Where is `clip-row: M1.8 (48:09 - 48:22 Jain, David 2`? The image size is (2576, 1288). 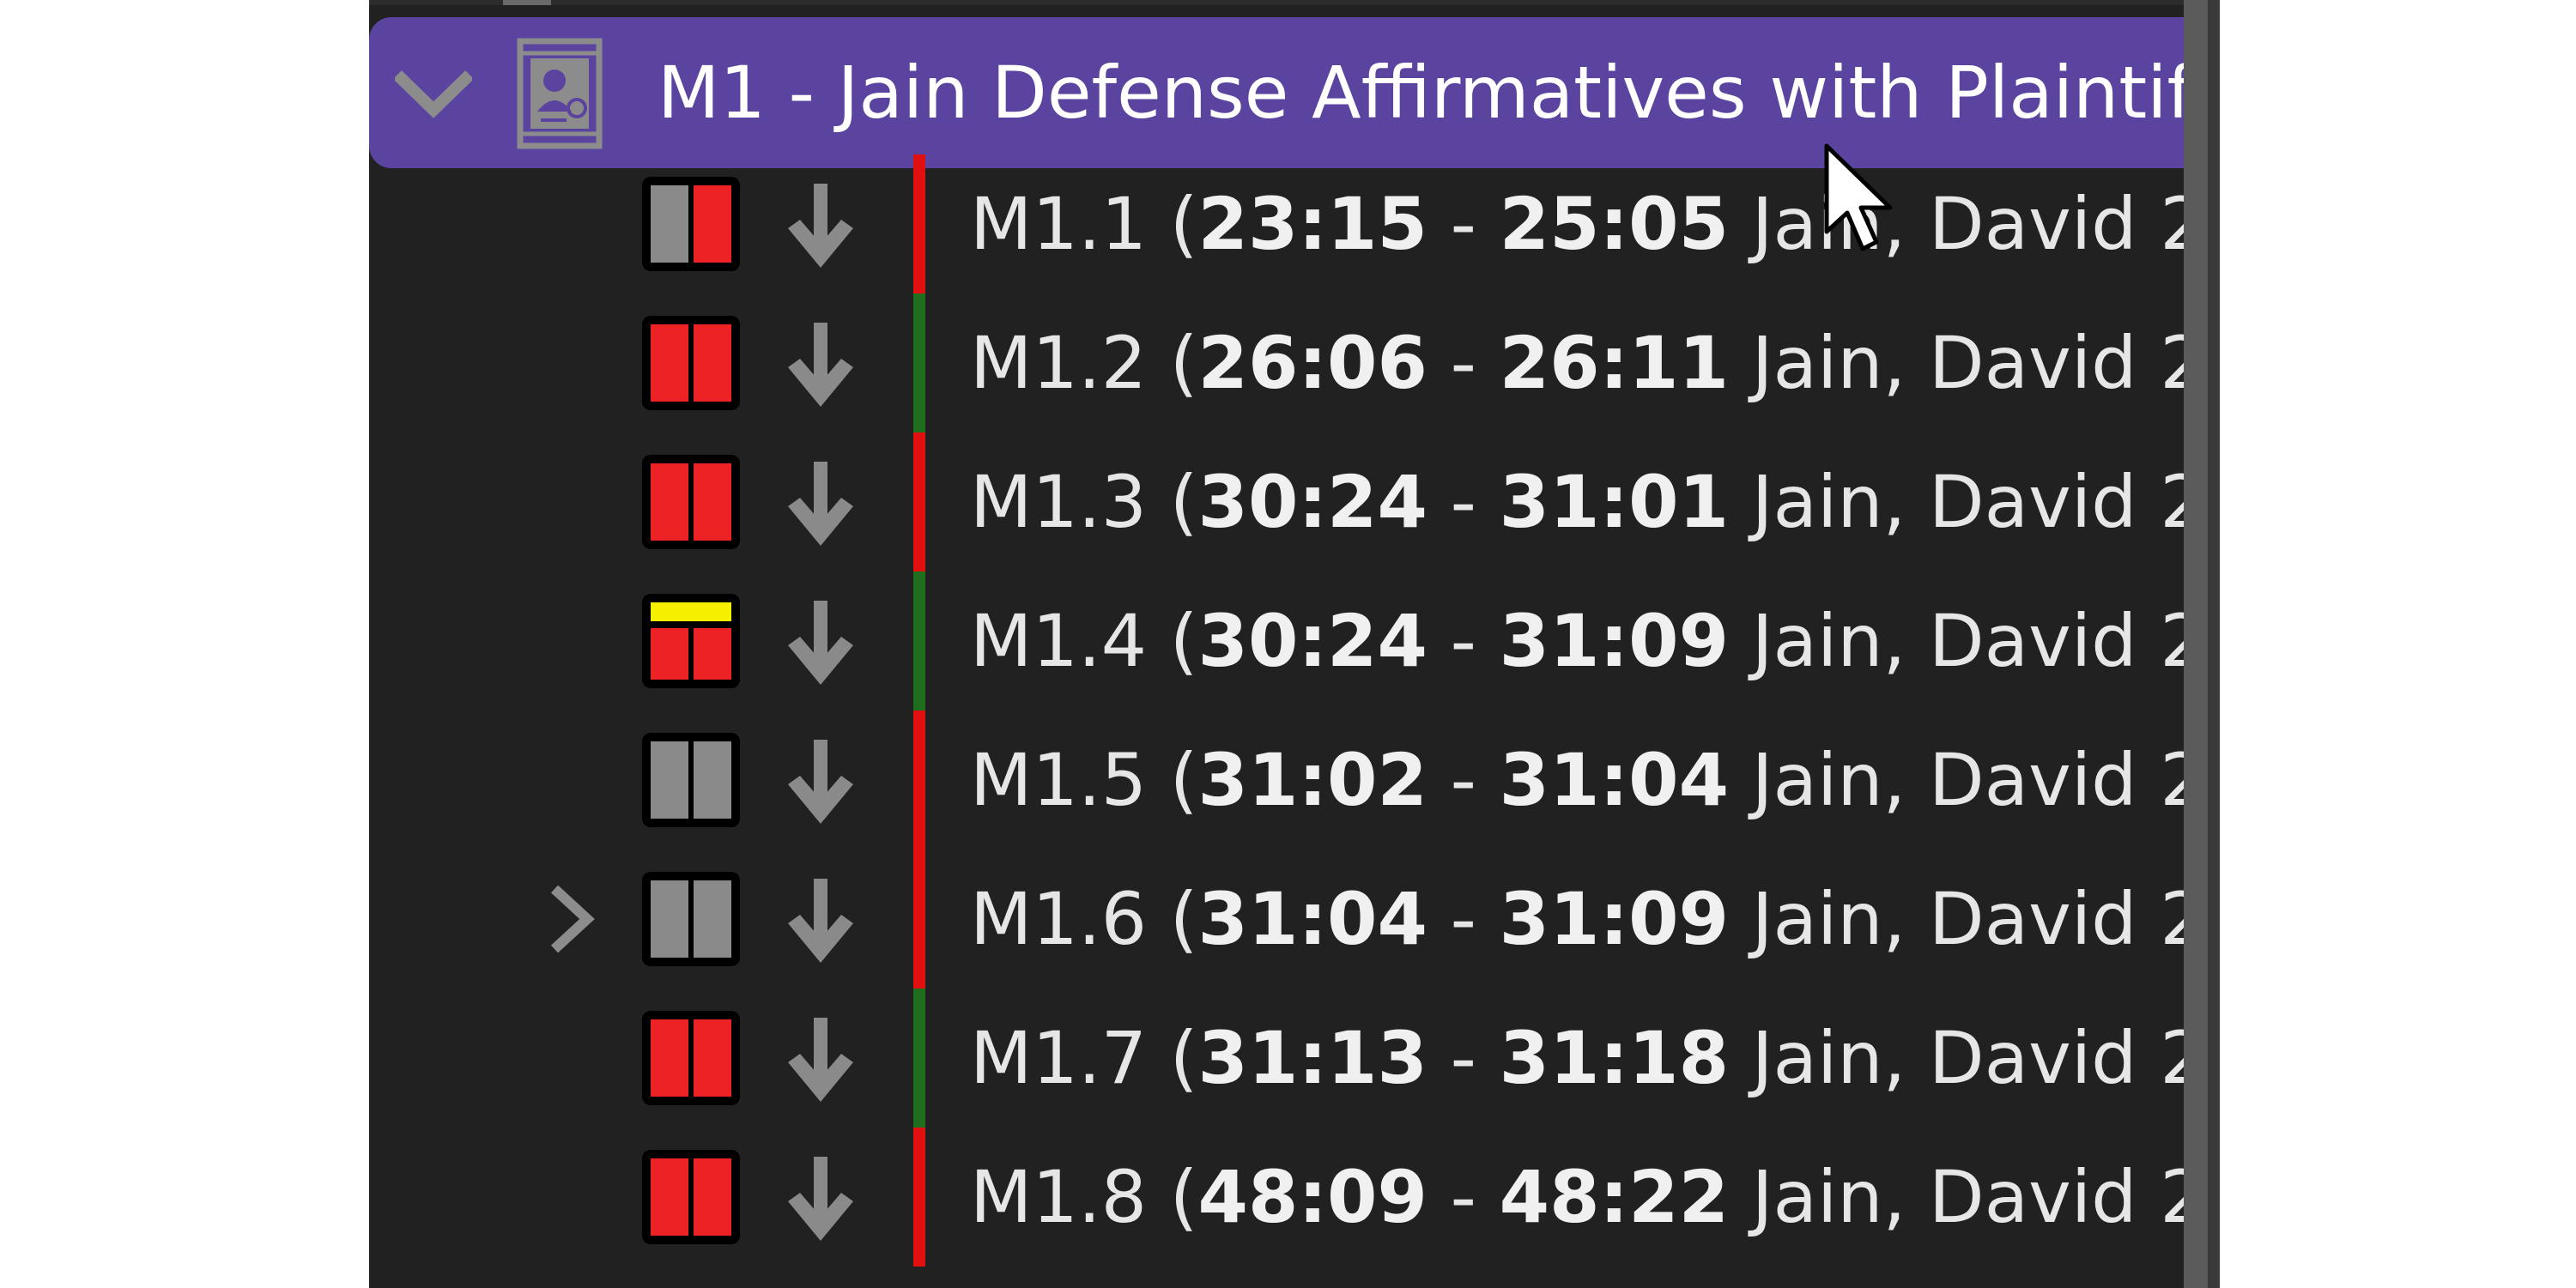
clip-row: M1.8 (48:09 - 48:22 Jain, David 2 is located at coordinates (1276, 1197).